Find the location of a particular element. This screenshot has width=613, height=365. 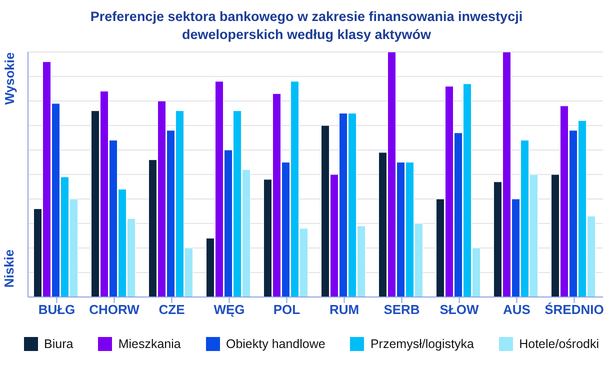

x-tick-label: ŚREDNIO is located at coordinates (574, 310).